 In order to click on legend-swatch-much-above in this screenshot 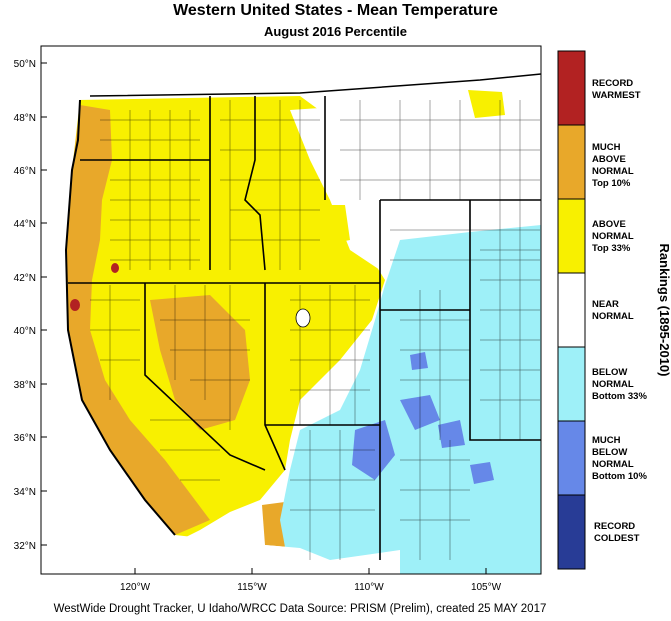, I will do `click(571, 162)`.